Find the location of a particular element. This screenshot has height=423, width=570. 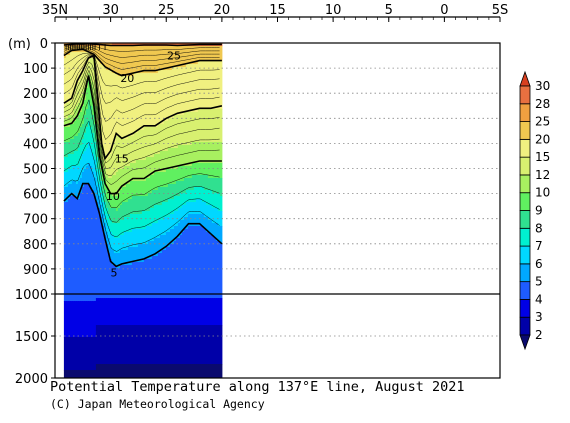

colorbar-label: 4 is located at coordinates (539, 299).